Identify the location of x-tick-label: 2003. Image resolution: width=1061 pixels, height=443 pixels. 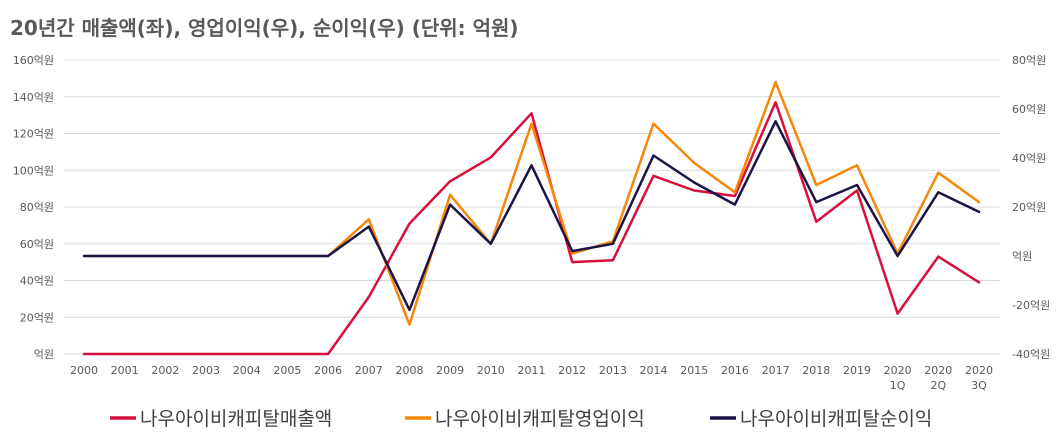
(206, 370).